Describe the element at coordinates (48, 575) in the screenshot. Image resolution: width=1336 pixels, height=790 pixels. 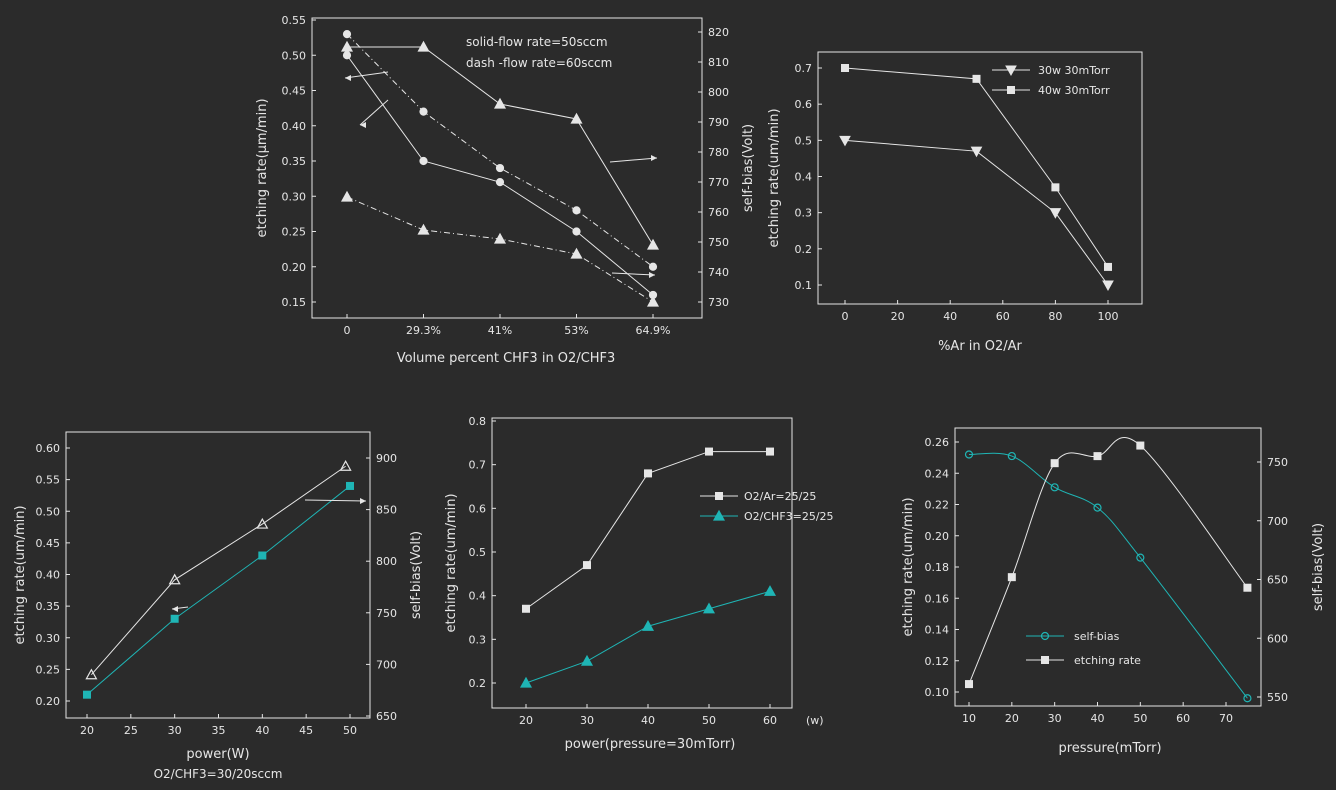
I see `p3-y-tick-label-4: 0.40` at that location.